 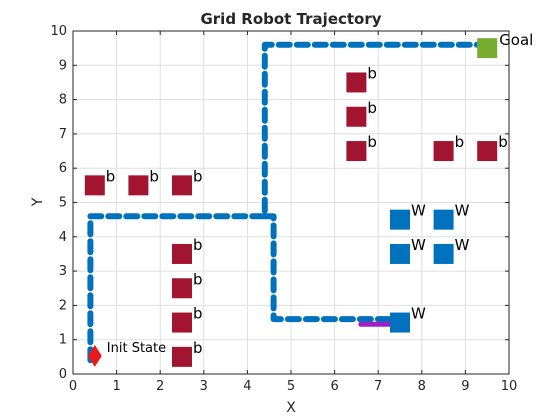 What do you see at coordinates (136, 348) in the screenshot?
I see `start-label: Init State` at bounding box center [136, 348].